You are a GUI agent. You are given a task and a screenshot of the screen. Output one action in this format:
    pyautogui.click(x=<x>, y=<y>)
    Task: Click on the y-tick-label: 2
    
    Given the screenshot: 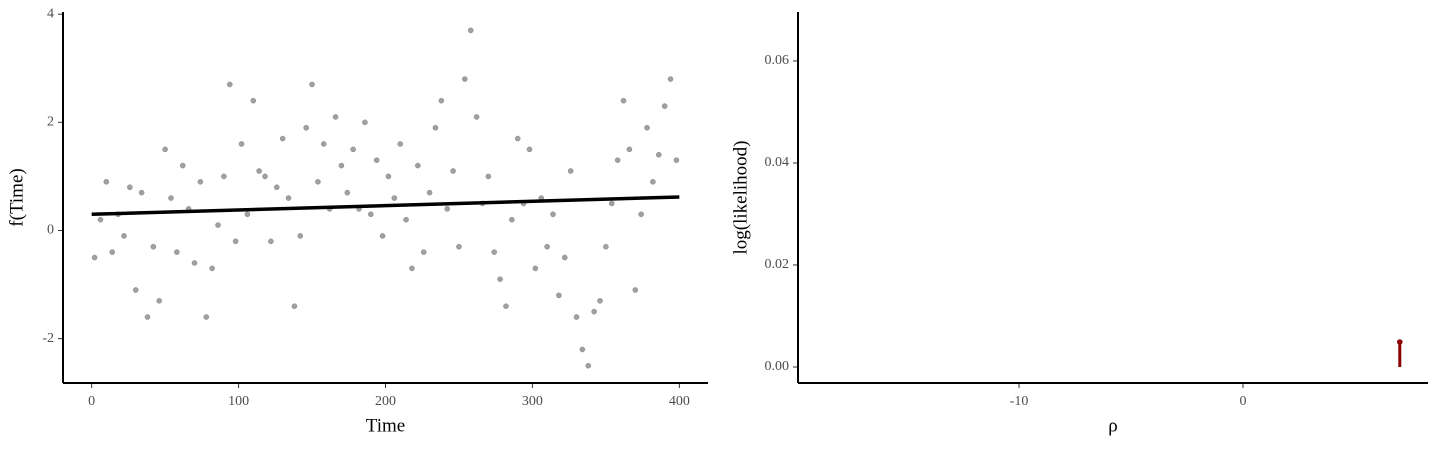 What is the action you would take?
    pyautogui.click(x=50, y=122)
    